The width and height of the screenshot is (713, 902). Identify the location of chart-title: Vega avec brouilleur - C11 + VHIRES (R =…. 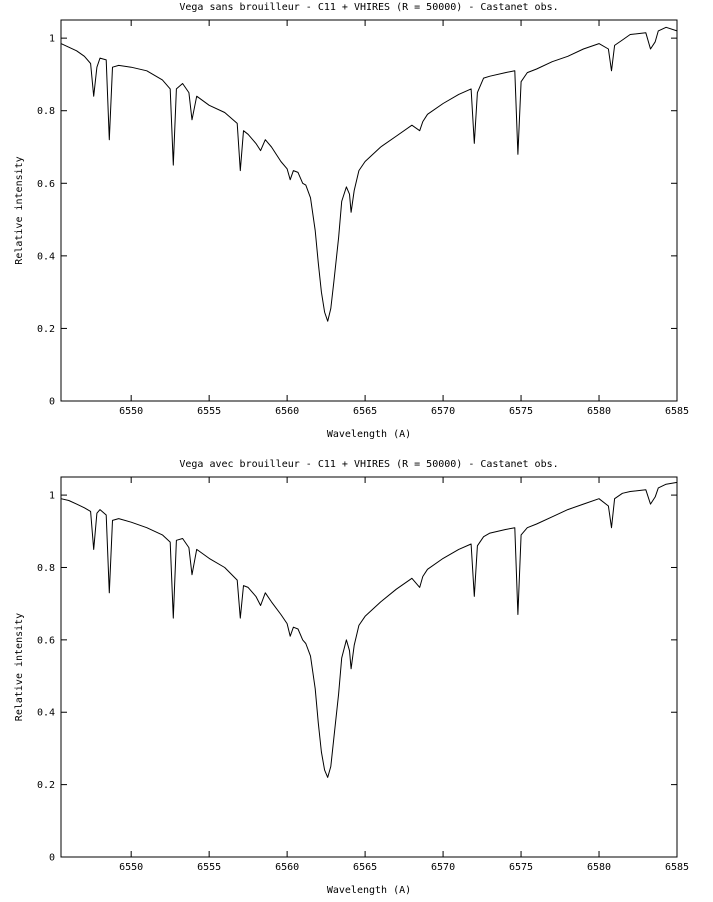
(368, 464).